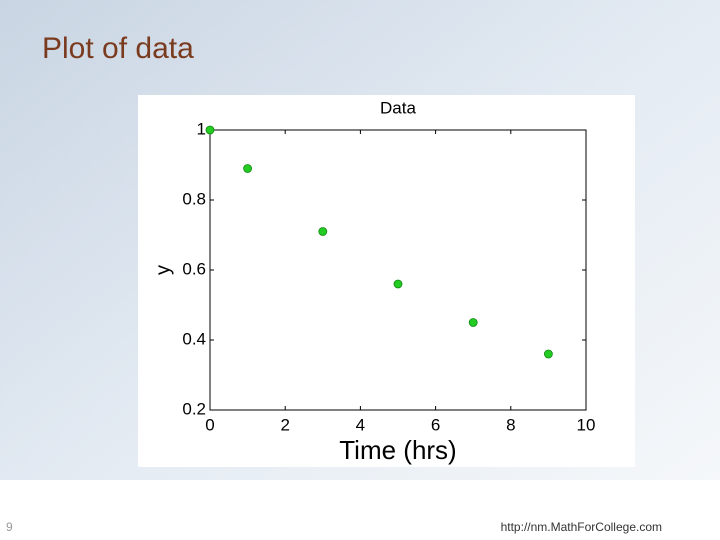 This screenshot has width=720, height=540. I want to click on x-axis-label: Time (hrs), so click(397, 450).